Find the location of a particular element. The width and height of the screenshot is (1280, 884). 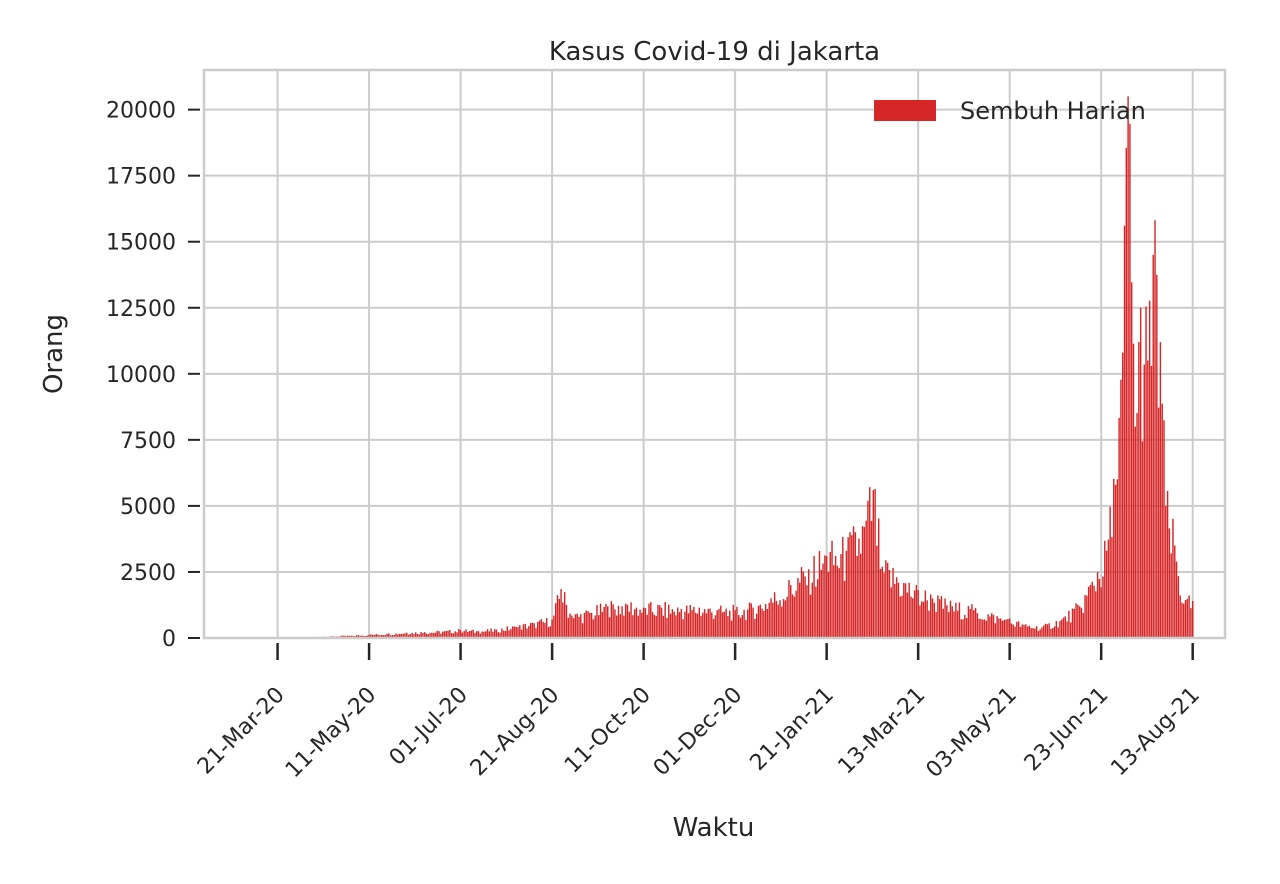

x-tick-label: 11-Oct-20 is located at coordinates (608, 731).